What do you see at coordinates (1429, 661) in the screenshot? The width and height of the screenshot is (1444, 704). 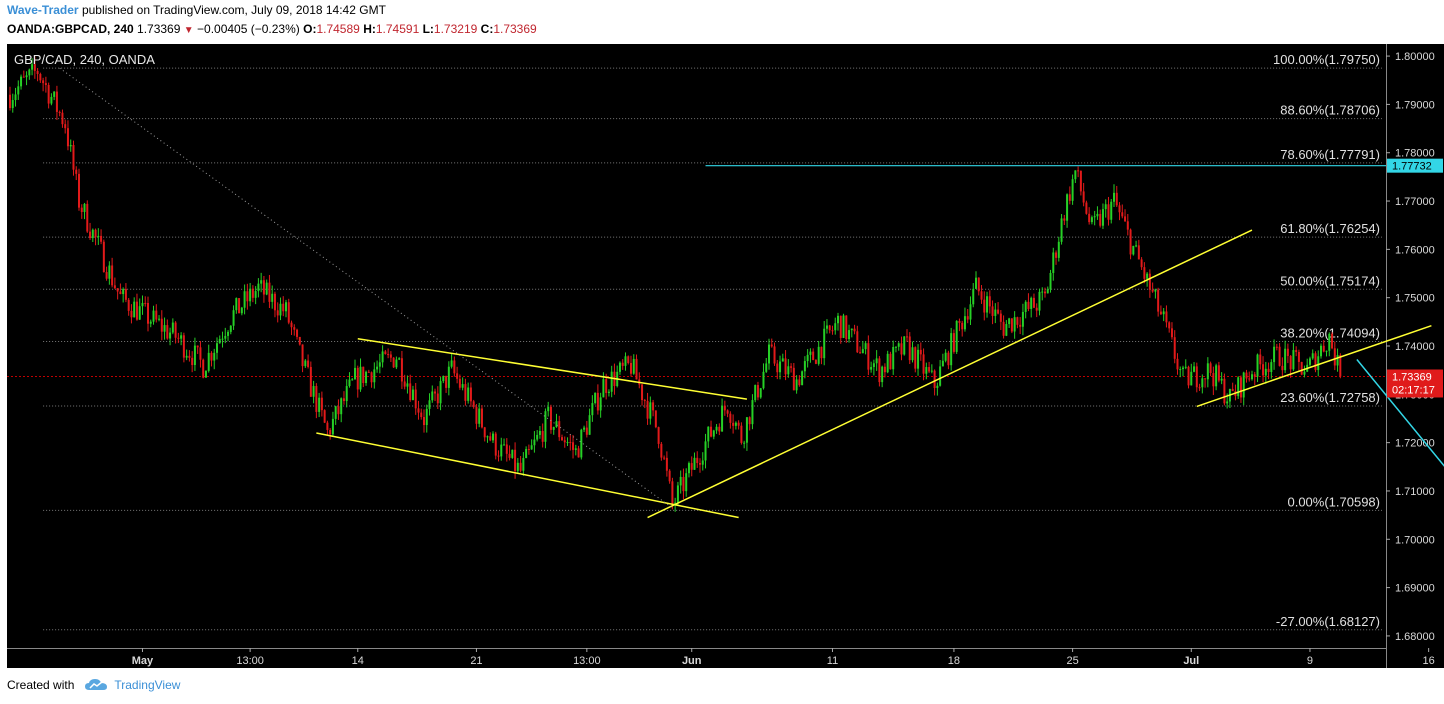 I see `x-tick-label: 16` at bounding box center [1429, 661].